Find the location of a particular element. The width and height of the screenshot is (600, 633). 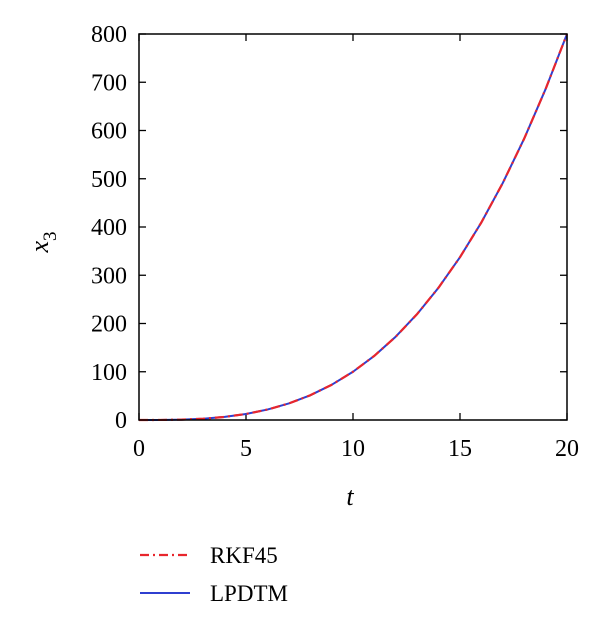

y-tick-label: 500 is located at coordinates (109, 180).